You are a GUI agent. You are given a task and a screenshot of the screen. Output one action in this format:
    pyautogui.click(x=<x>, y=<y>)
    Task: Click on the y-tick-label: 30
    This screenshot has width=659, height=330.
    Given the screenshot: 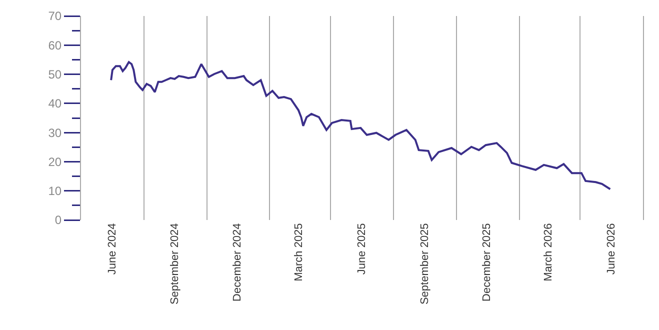 What is the action you would take?
    pyautogui.click(x=55, y=133)
    